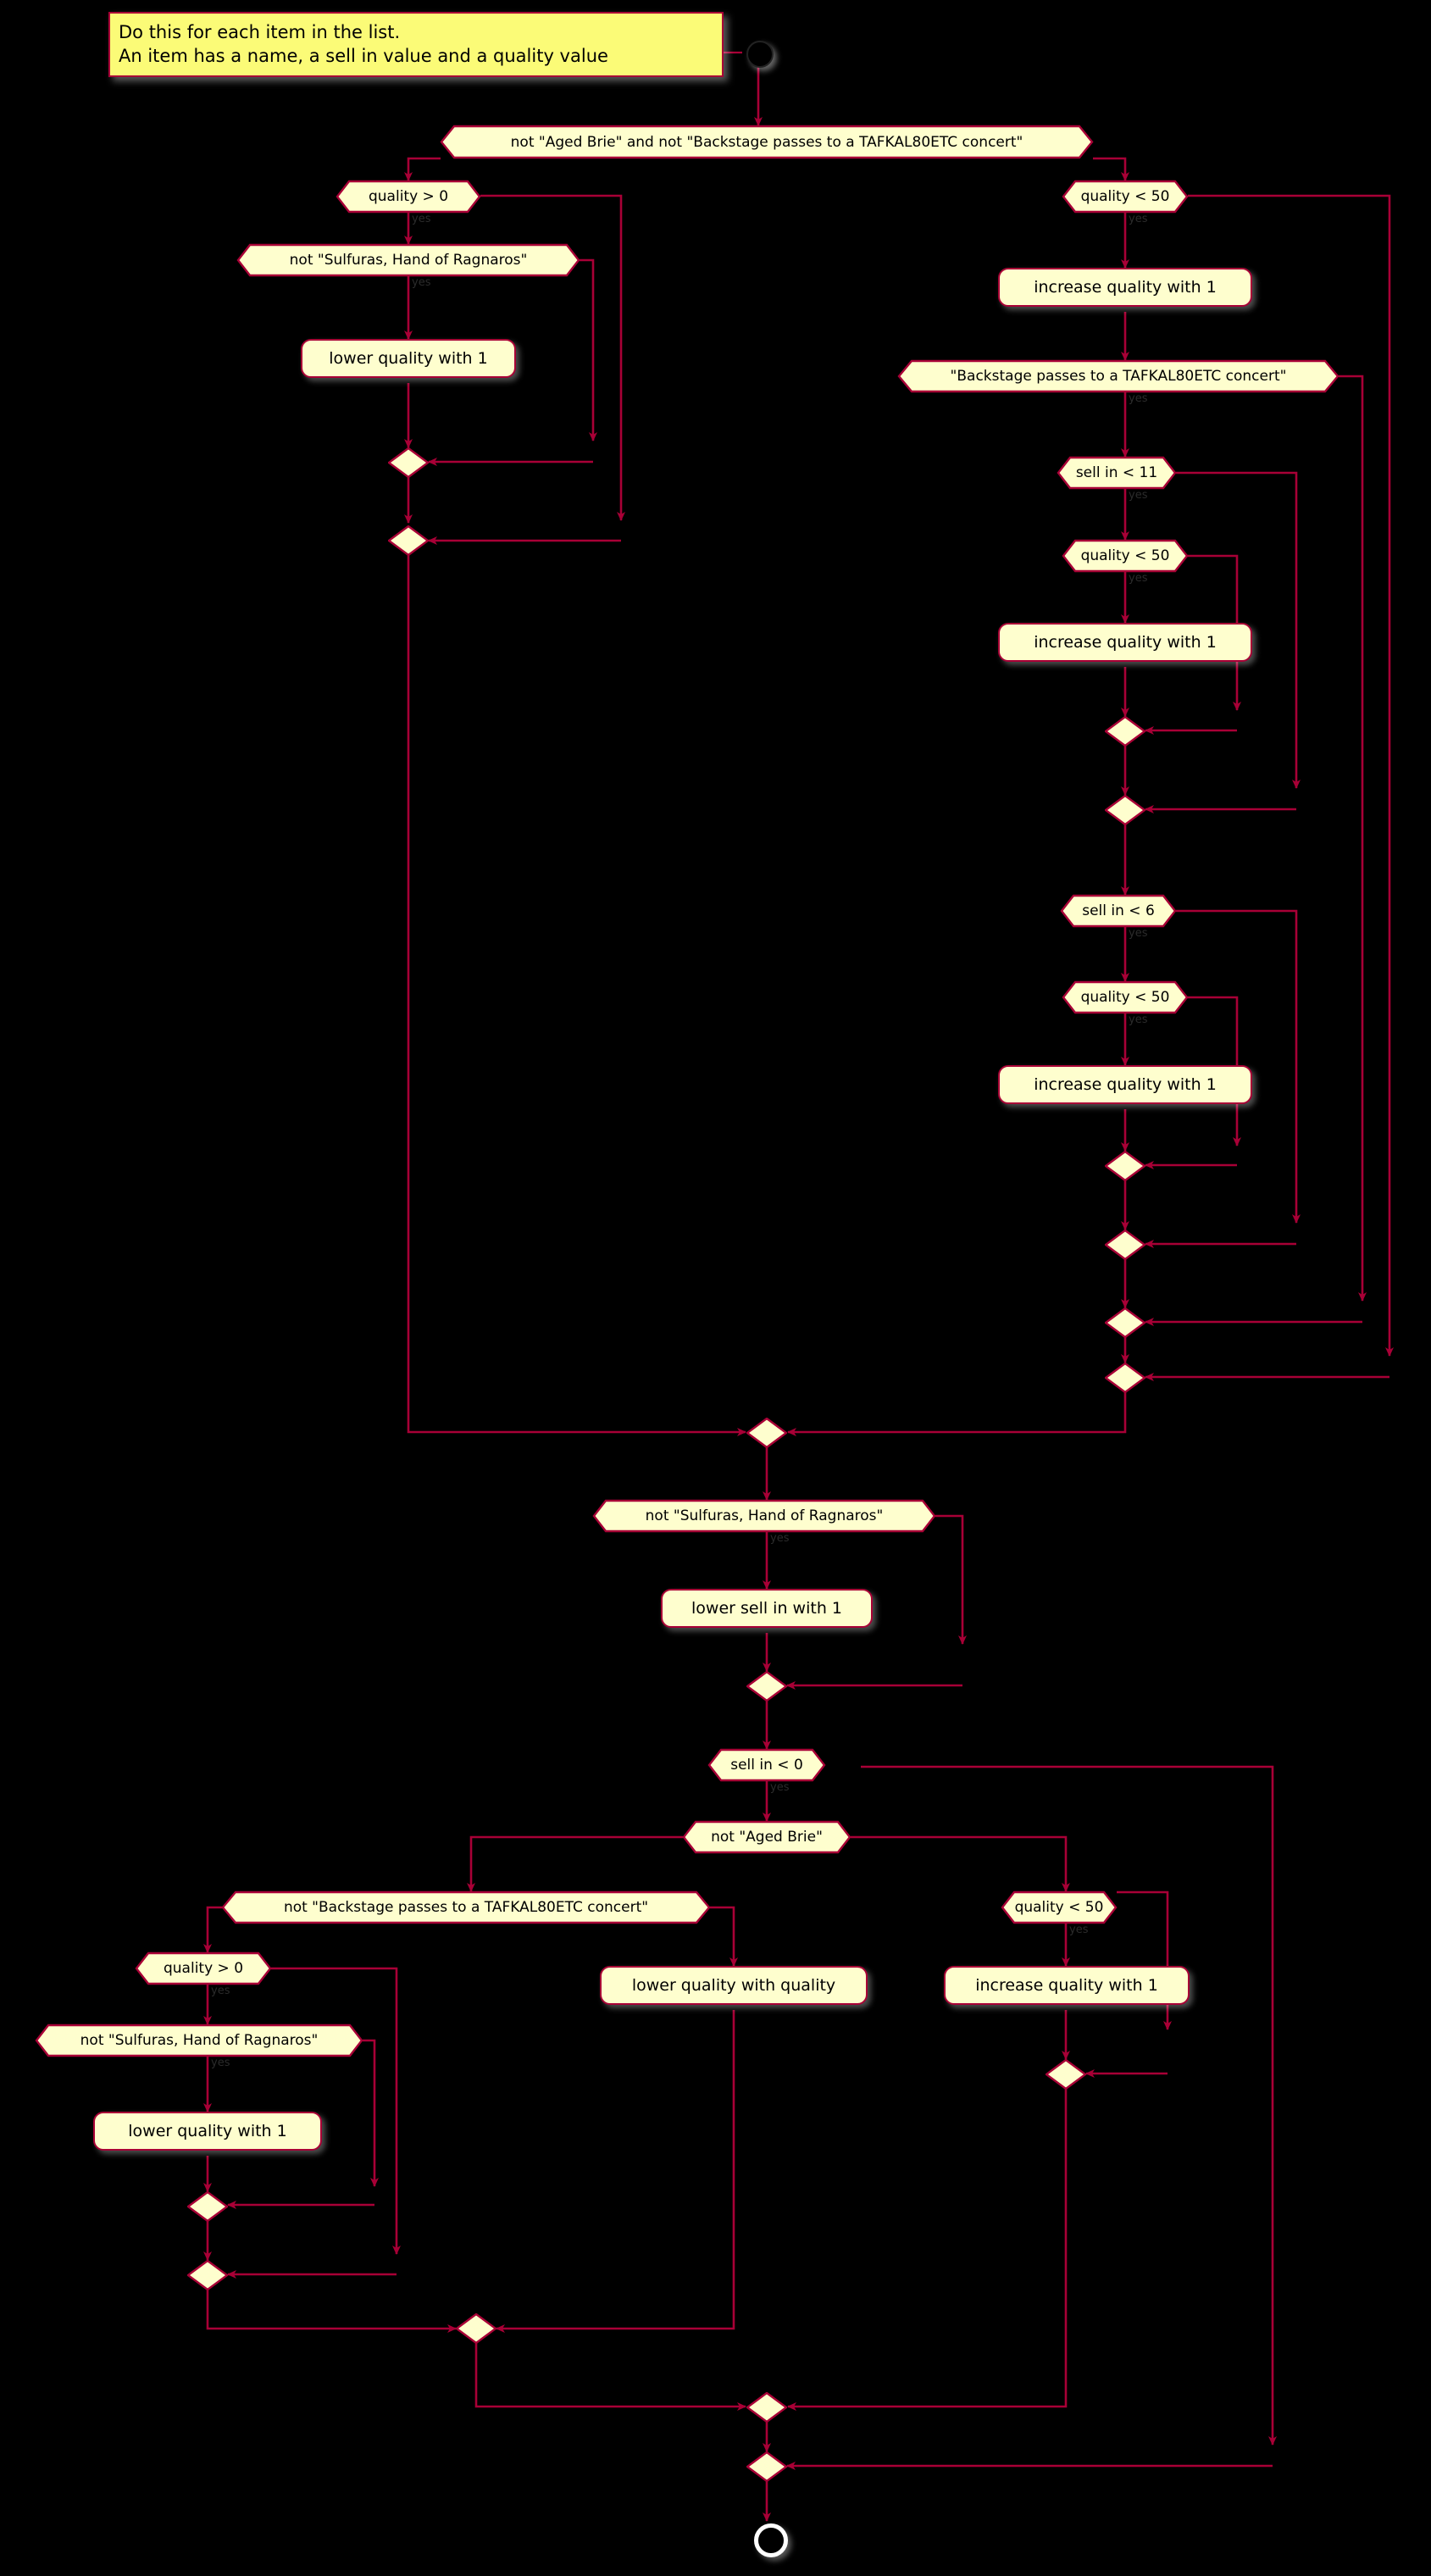  I want to click on condition-quality-gt-0-top: quality > 0, so click(409, 197).